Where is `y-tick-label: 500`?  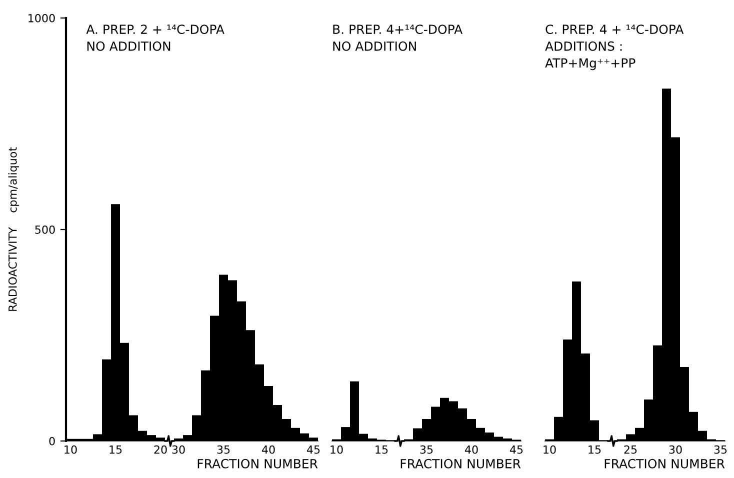 y-tick-label: 500 is located at coordinates (45, 229).